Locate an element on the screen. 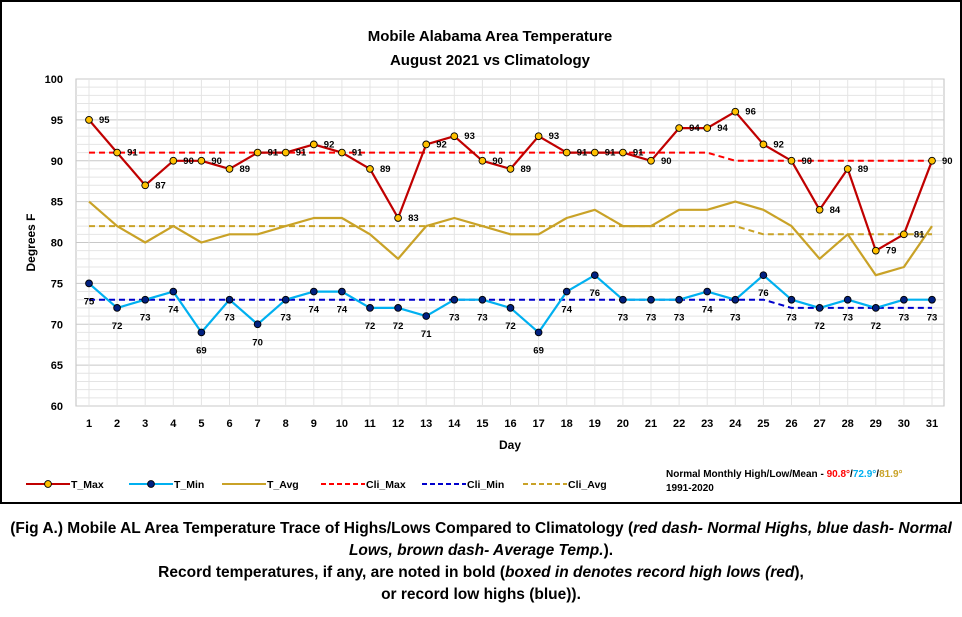  x-tick-label: 25 is located at coordinates (763, 424).